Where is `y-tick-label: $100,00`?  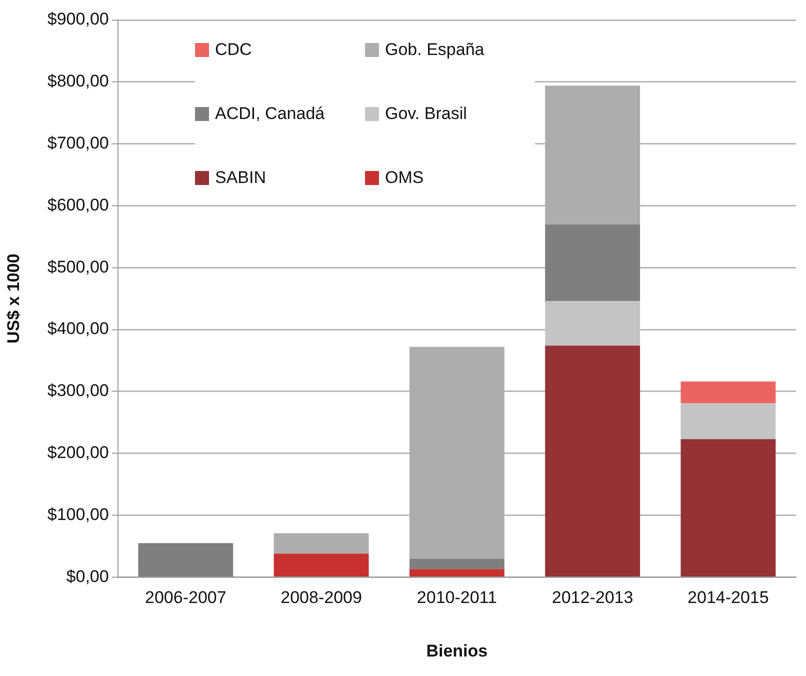 y-tick-label: $100,00 is located at coordinates (78, 514).